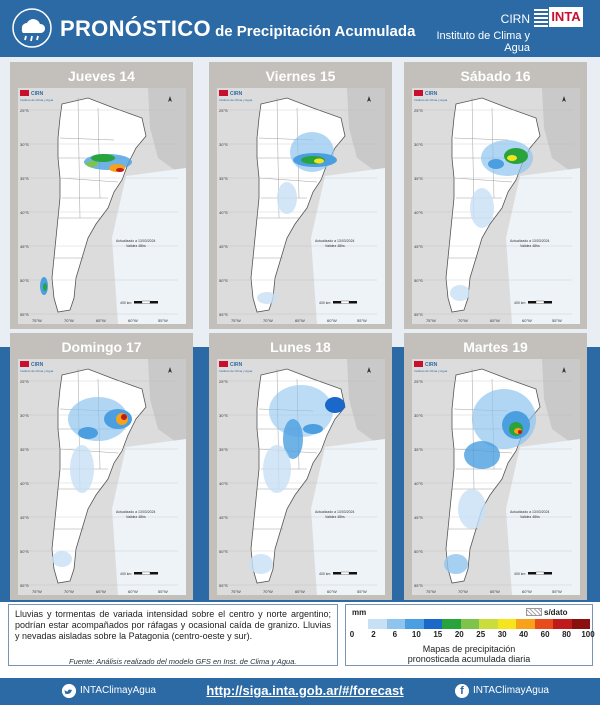 This screenshot has height=705, width=600. I want to click on forecast-panel: Lunes 18, so click(300, 466).